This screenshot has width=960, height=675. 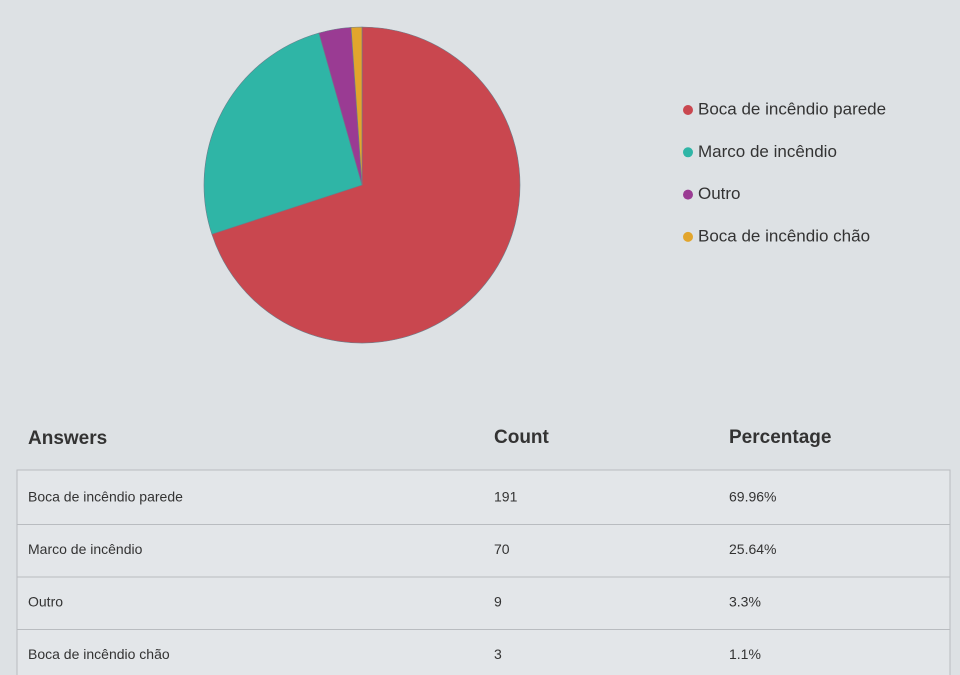 What do you see at coordinates (498, 602) in the screenshot?
I see `count-cell: 9` at bounding box center [498, 602].